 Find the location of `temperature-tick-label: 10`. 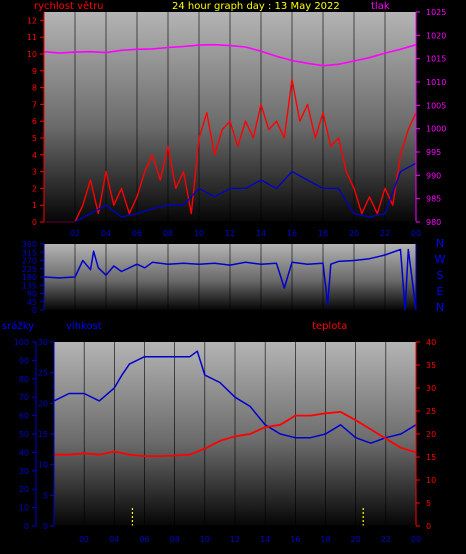

temperature-tick-label: 10 is located at coordinates (431, 480).